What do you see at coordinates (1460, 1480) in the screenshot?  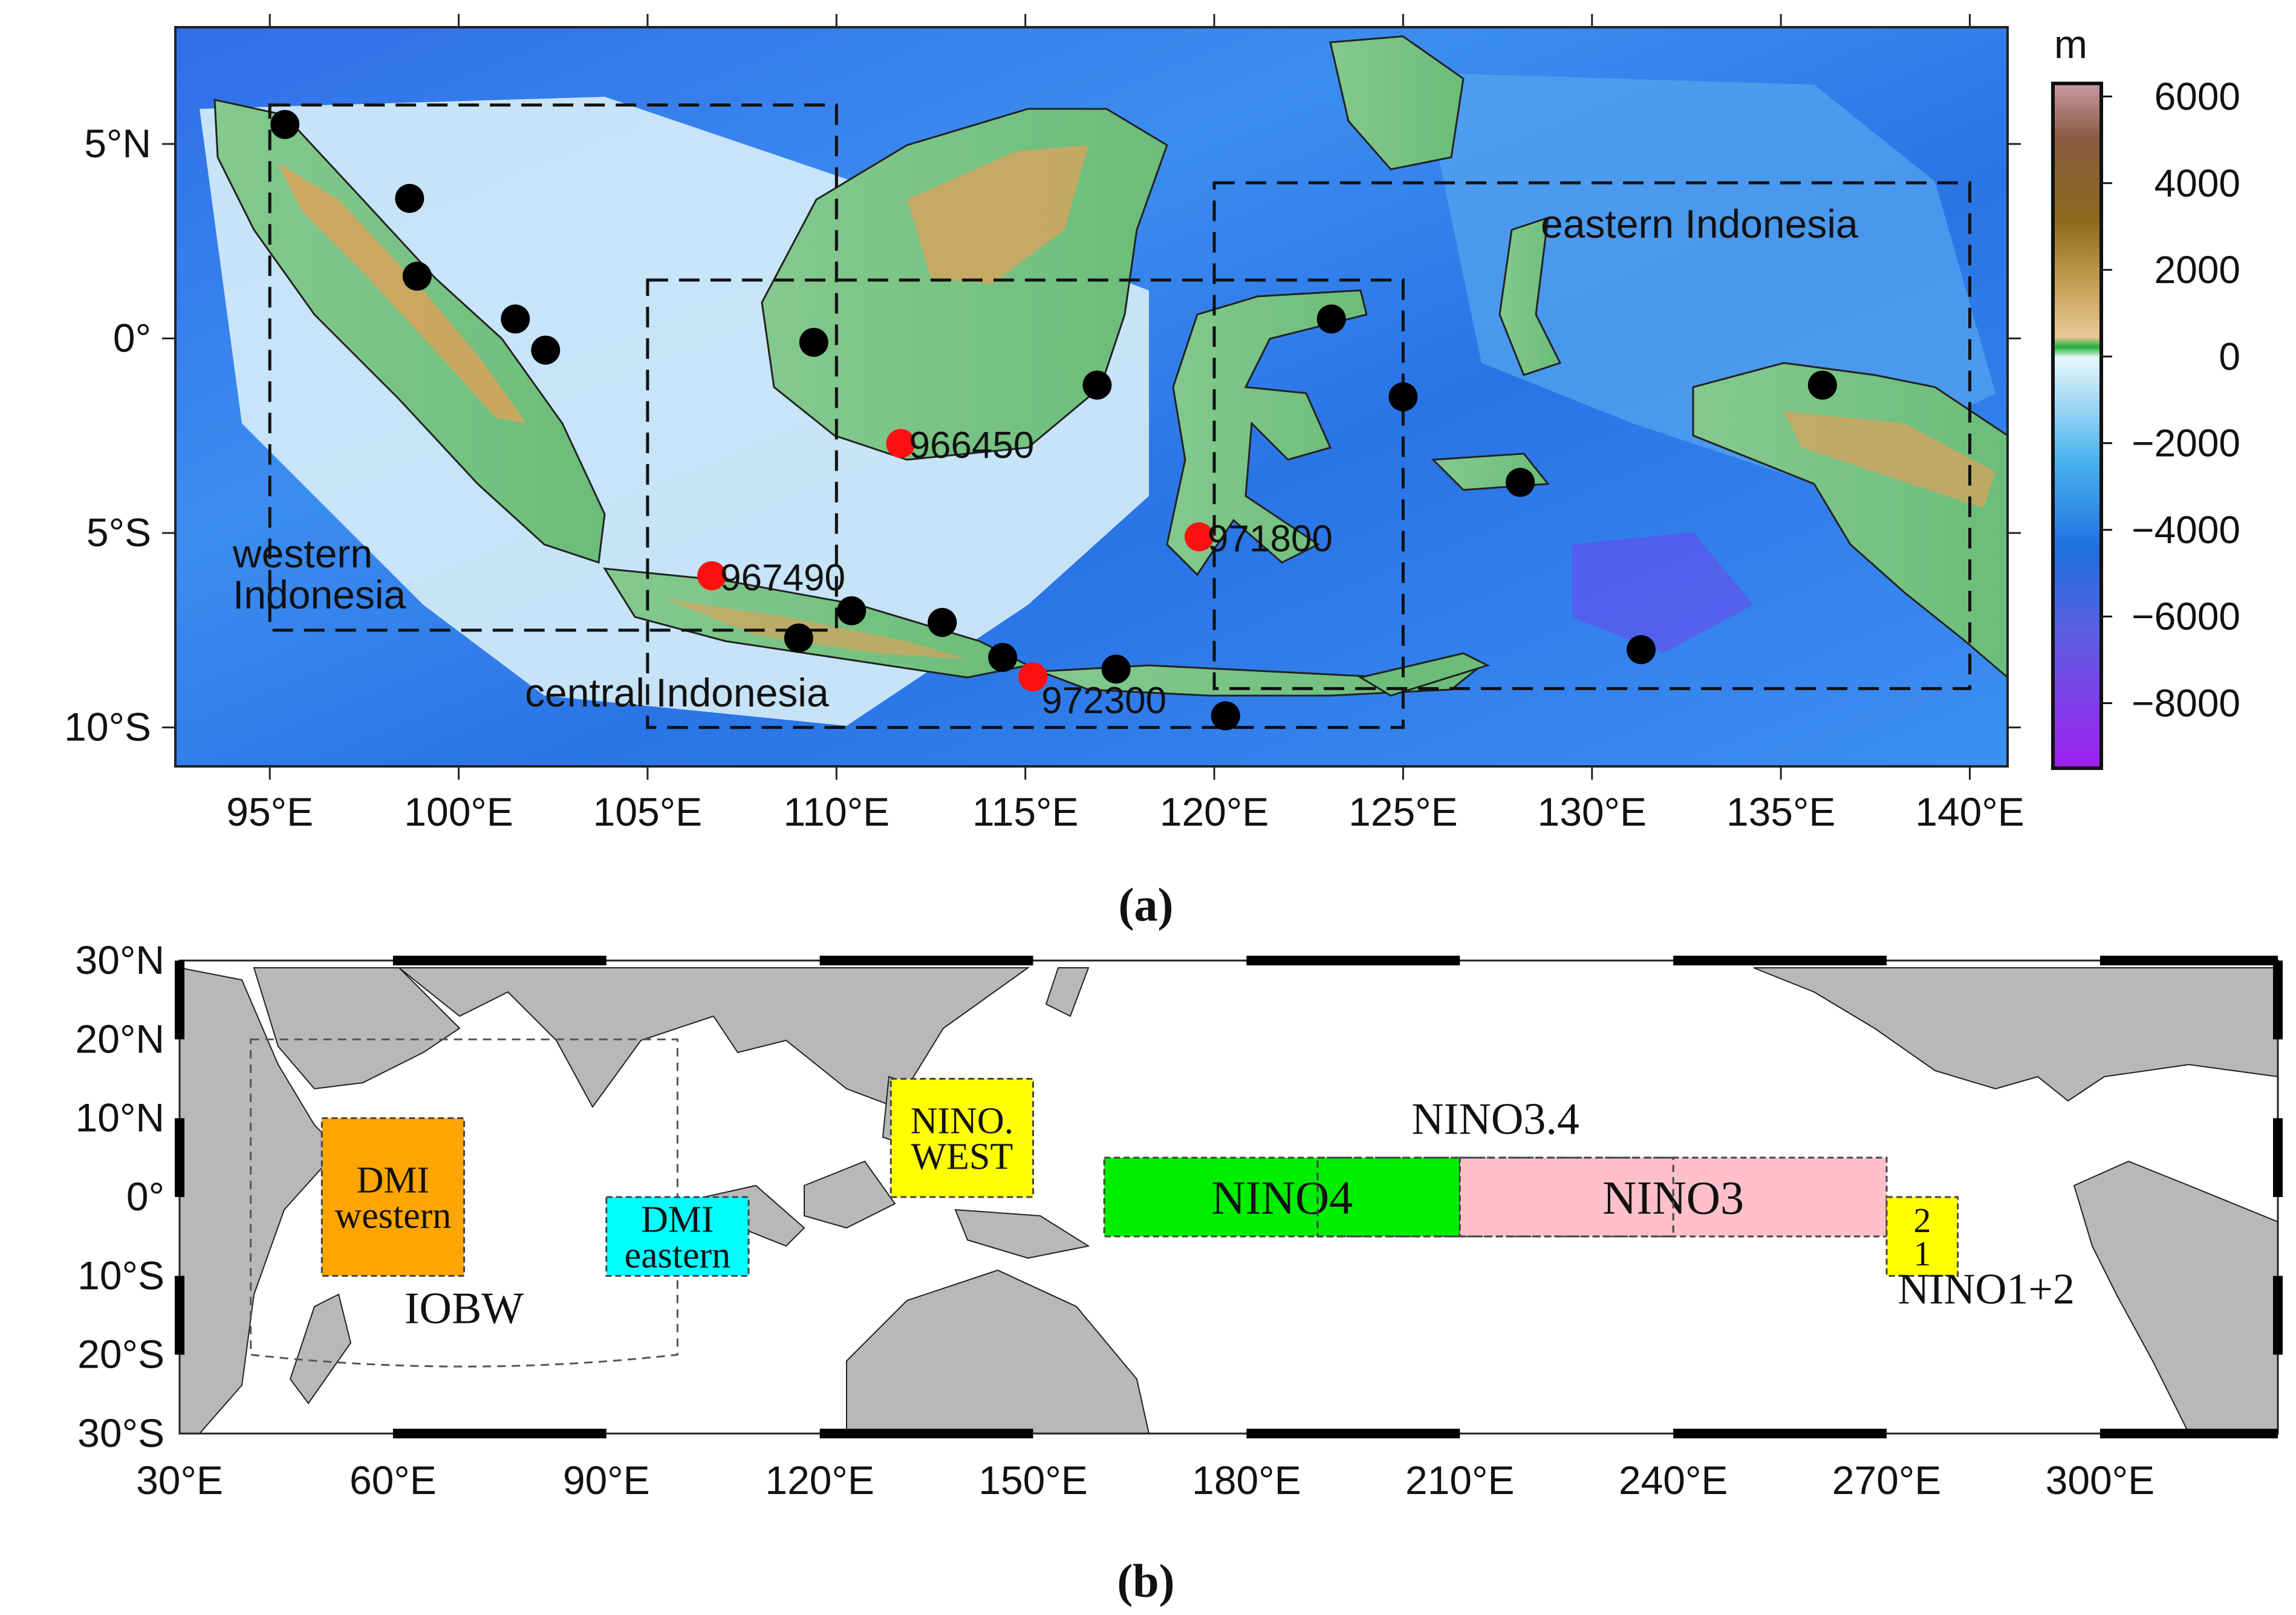 I see `x-tick-label-b: 210°E` at bounding box center [1460, 1480].